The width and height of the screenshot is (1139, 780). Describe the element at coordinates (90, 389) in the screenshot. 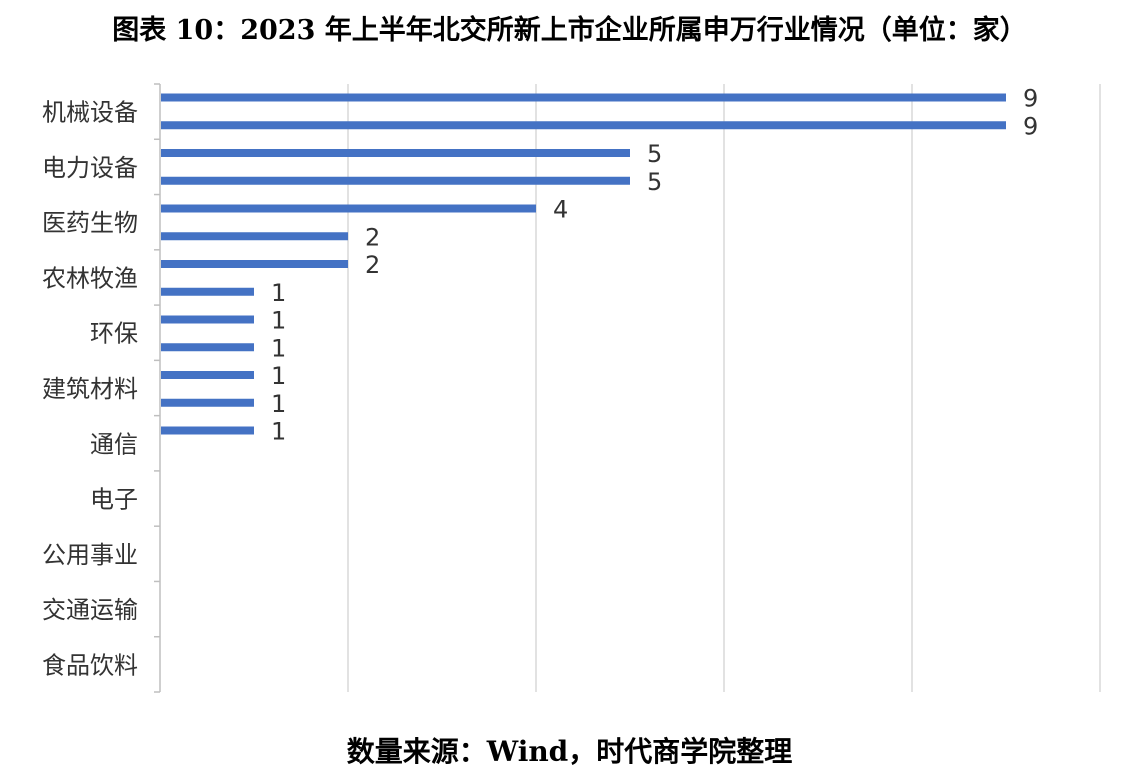

I see `category-label: 建筑材料` at that location.